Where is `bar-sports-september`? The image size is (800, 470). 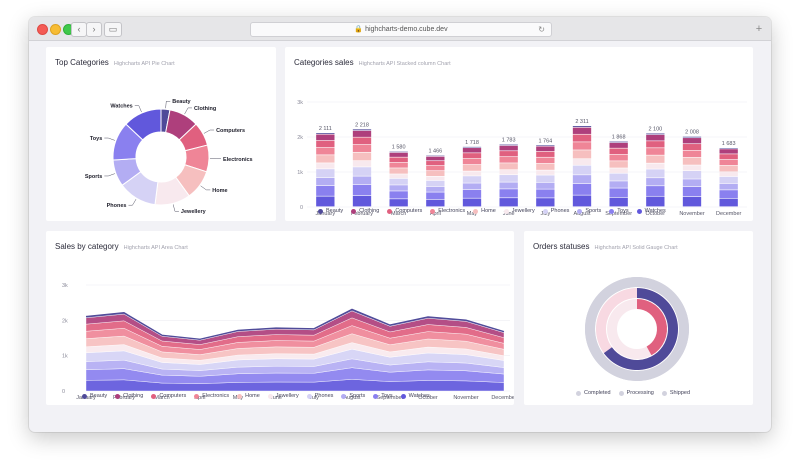
bar-sports-september is located at coordinates (618, 184).